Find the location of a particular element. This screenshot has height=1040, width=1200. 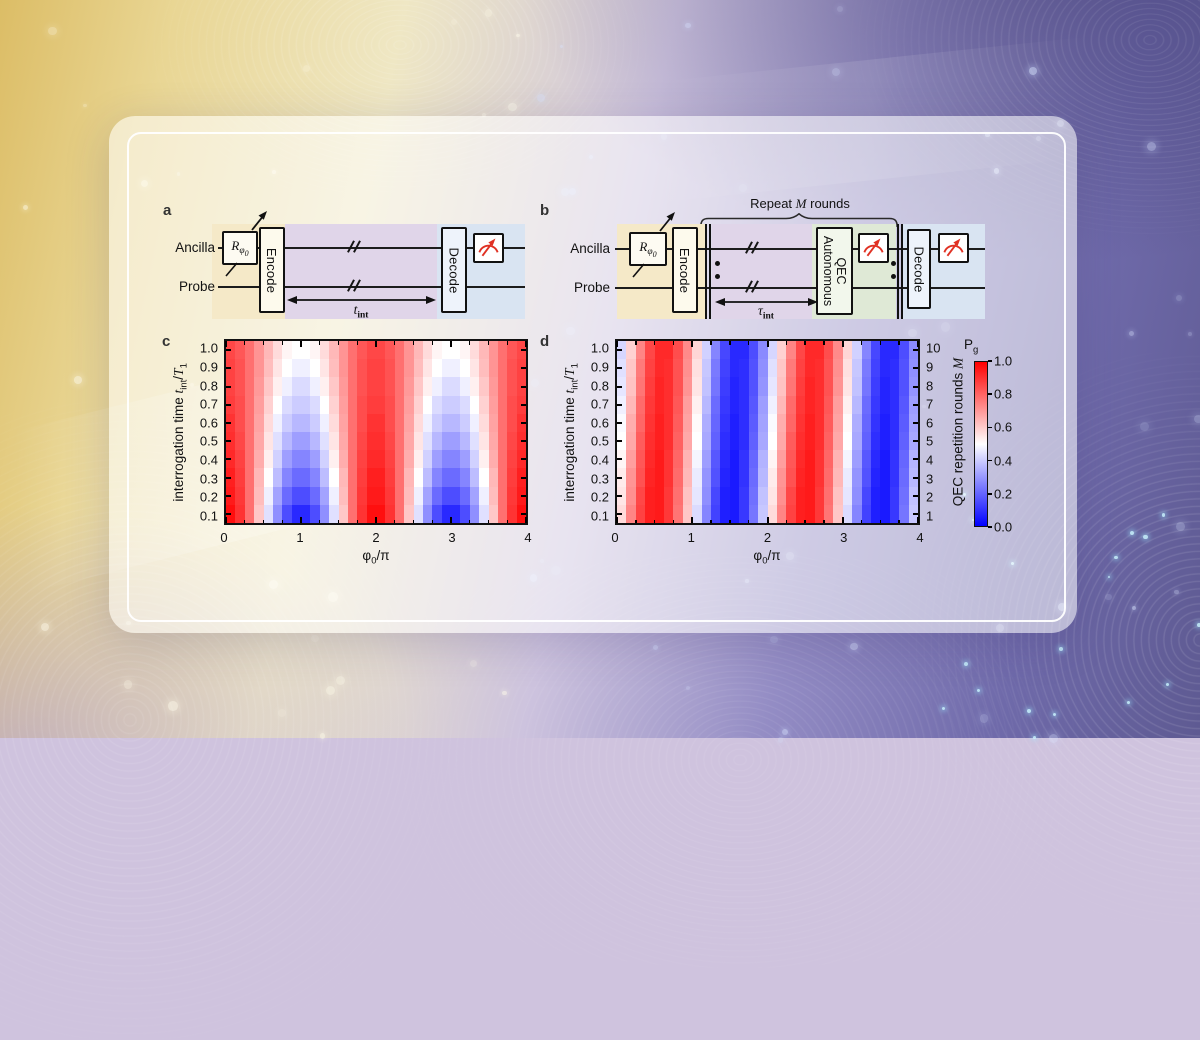

x-axis-label-c: φ0/π is located at coordinates (376, 557).